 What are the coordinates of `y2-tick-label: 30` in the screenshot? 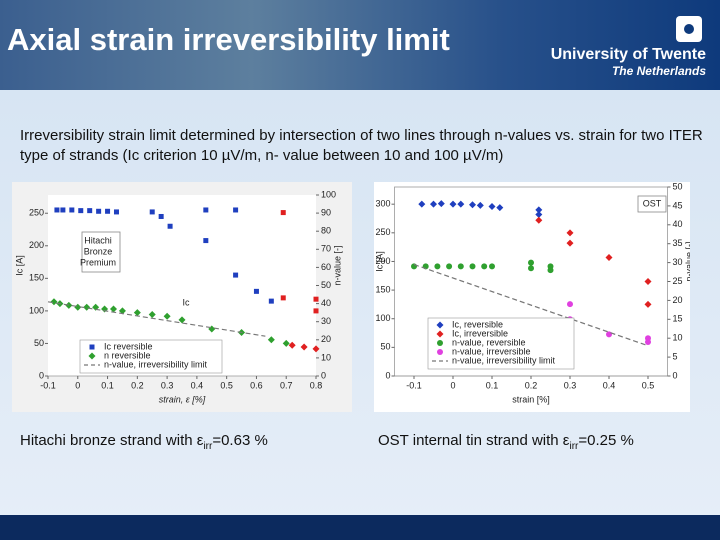 It's located at (678, 262).